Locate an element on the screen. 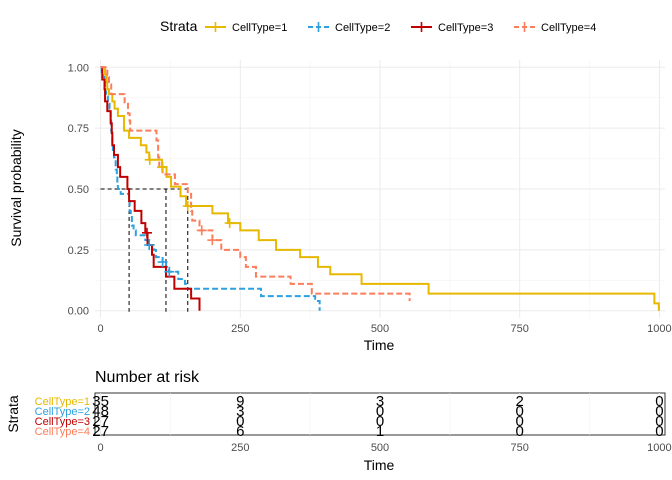  risk-row: 27 0 0 0 0 is located at coordinates (377, 421).